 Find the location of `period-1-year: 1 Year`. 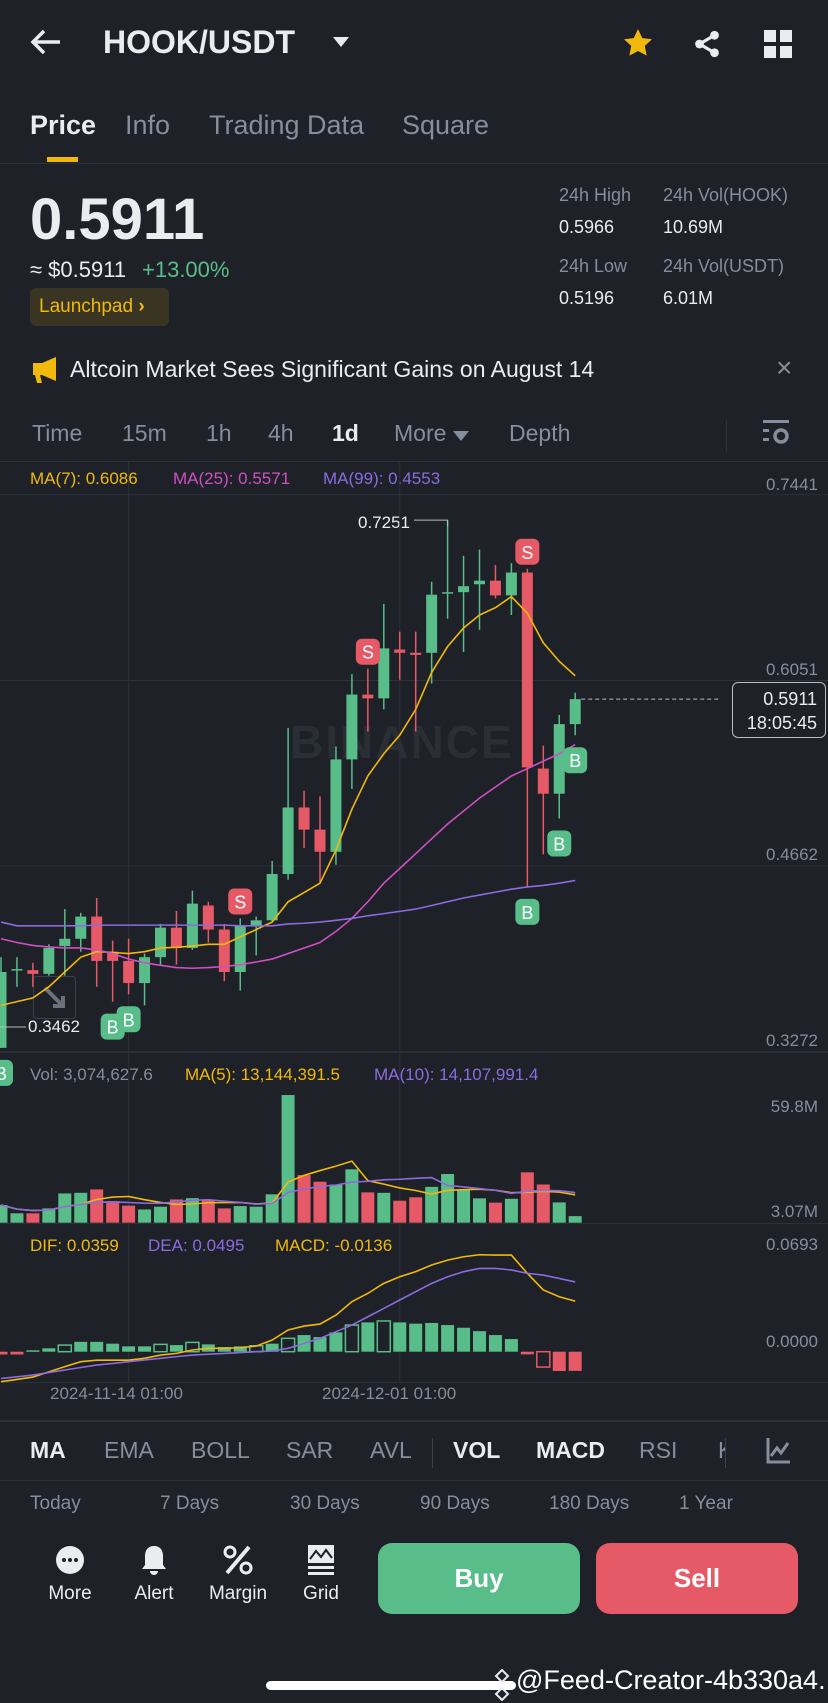

period-1-year: 1 Year is located at coordinates (706, 1503).